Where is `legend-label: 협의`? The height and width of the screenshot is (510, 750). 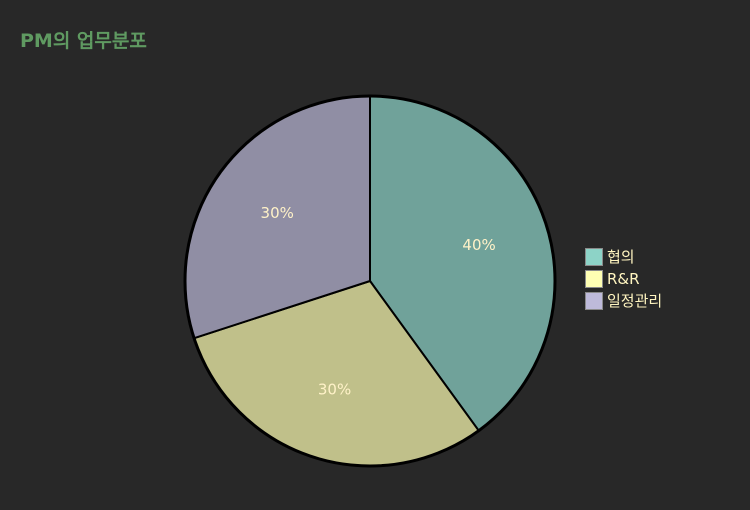 legend-label: 협의 is located at coordinates (621, 257).